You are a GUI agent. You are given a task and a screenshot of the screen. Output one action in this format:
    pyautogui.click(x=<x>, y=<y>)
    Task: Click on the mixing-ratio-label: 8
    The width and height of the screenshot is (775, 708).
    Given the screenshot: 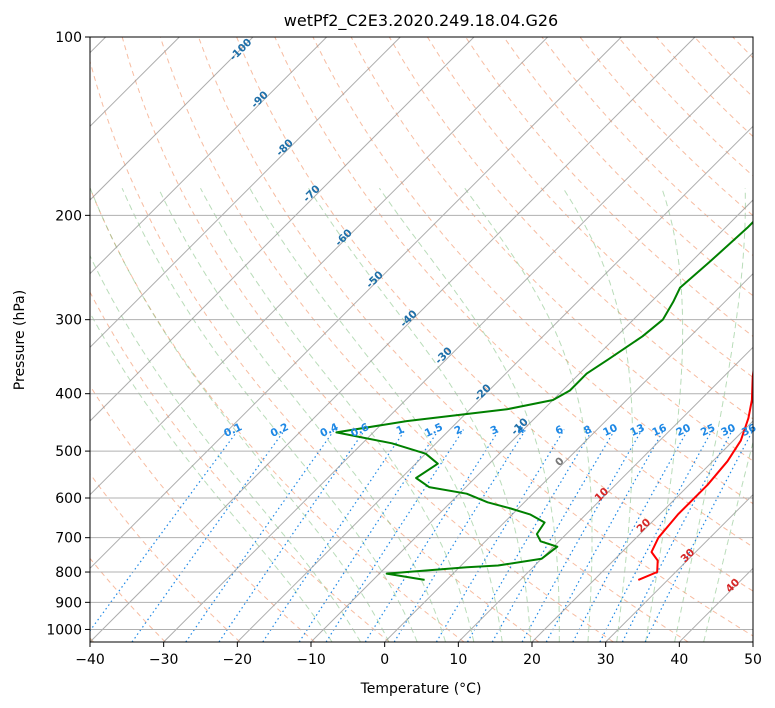 What is the action you would take?
    pyautogui.click(x=588, y=430)
    